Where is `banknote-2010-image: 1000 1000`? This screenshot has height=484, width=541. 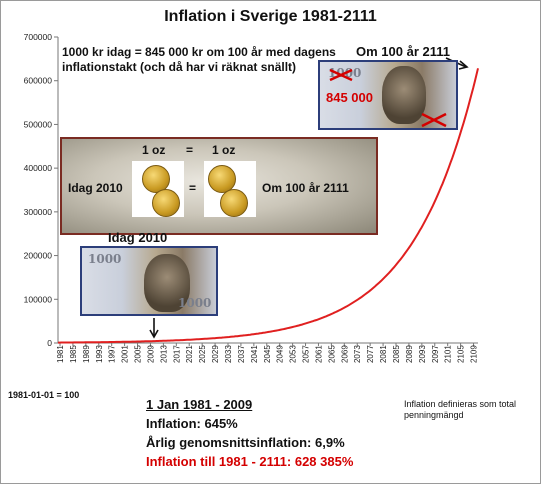 banknote-2010-image: 1000 1000 is located at coordinates (149, 281).